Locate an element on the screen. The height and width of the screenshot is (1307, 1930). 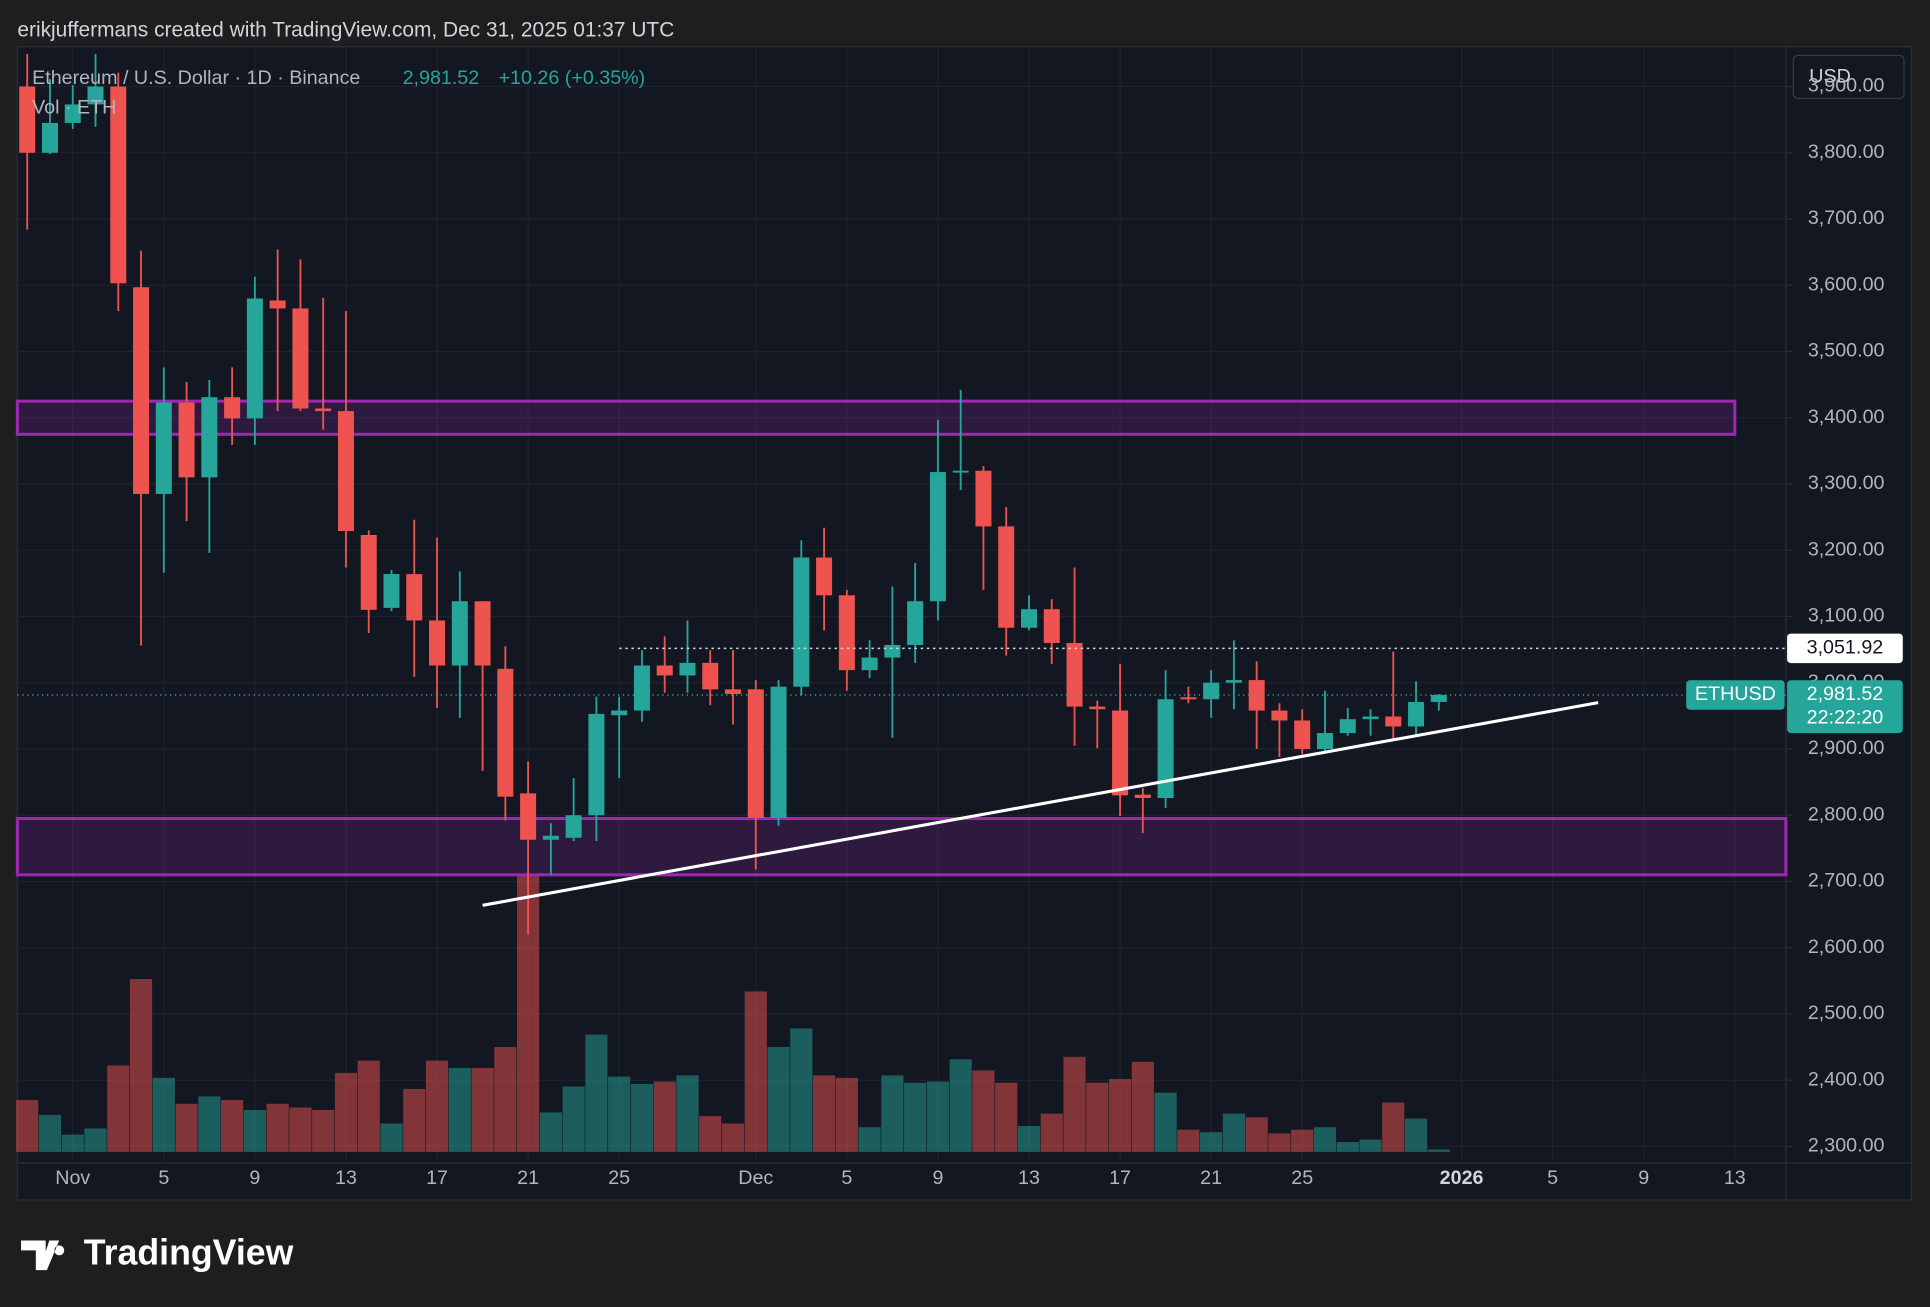
currency-label: USD is located at coordinates (1830, 77).